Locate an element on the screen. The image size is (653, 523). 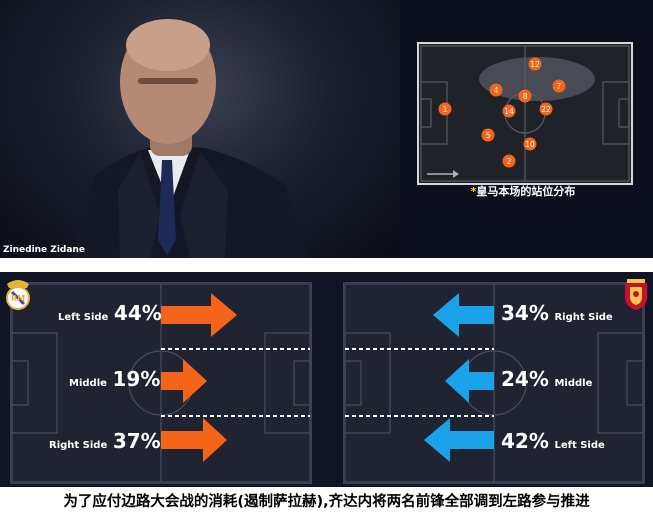
player-number: 1 is located at coordinates (445, 109).